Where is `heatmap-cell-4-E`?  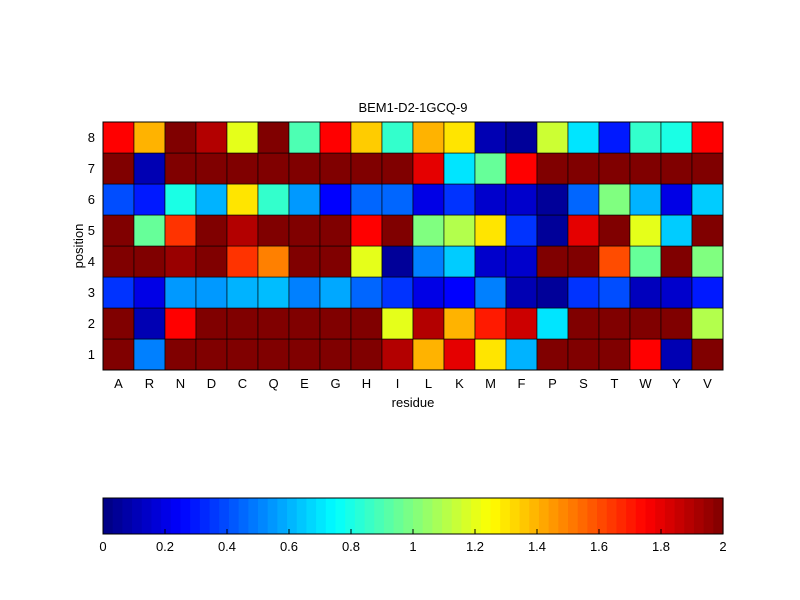
heatmap-cell-4-E is located at coordinates (304, 261).